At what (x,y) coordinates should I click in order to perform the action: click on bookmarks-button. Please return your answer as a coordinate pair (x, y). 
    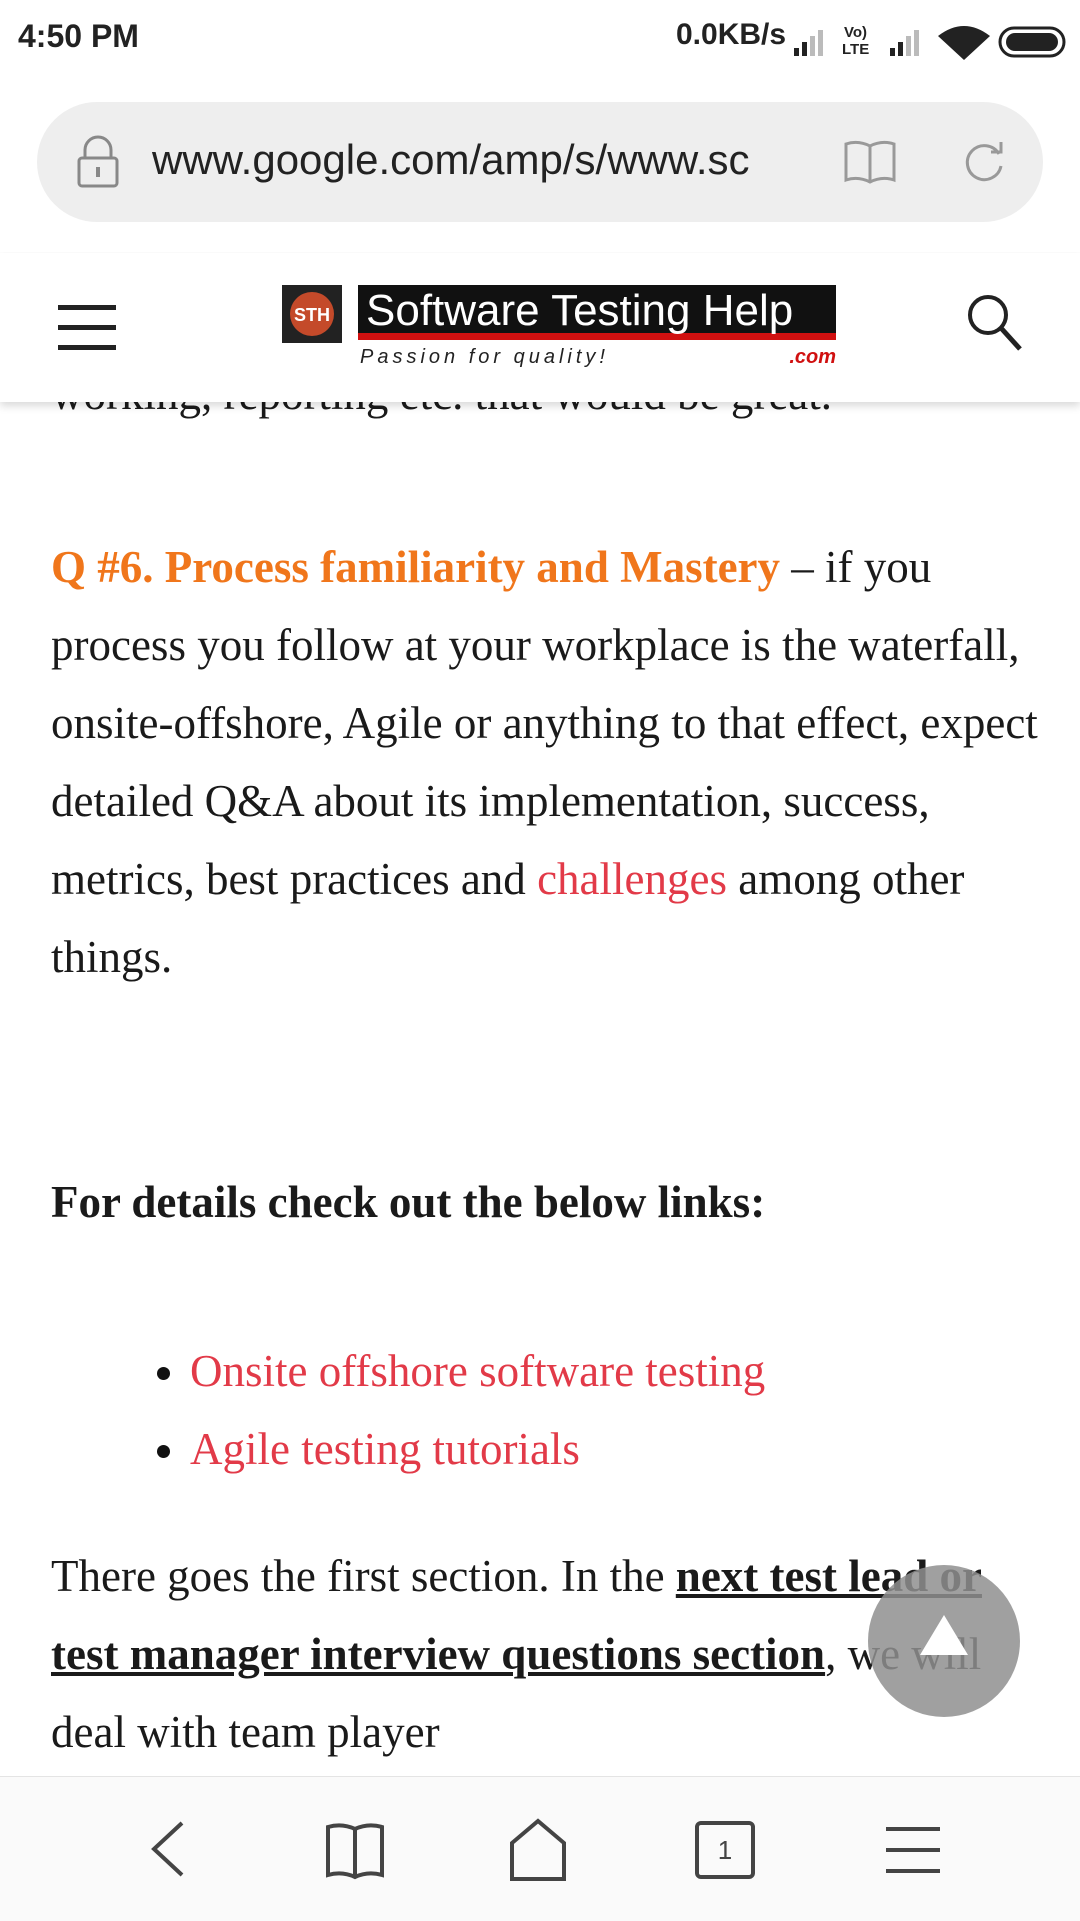
    Looking at the image, I should click on (355, 1851).